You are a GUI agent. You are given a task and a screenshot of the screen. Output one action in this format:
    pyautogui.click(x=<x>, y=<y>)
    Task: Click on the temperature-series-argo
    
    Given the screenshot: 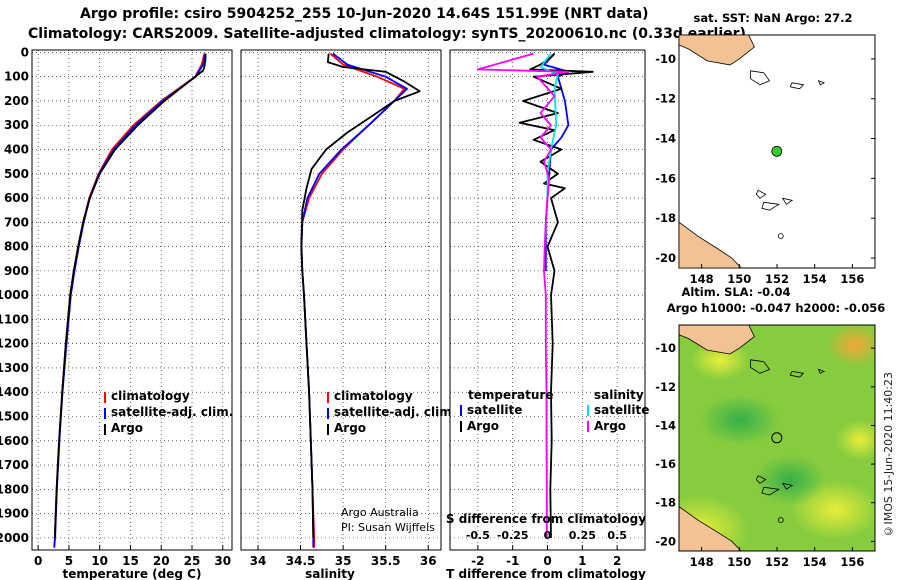 What is the action you would take?
    pyautogui.click(x=130, y=295)
    